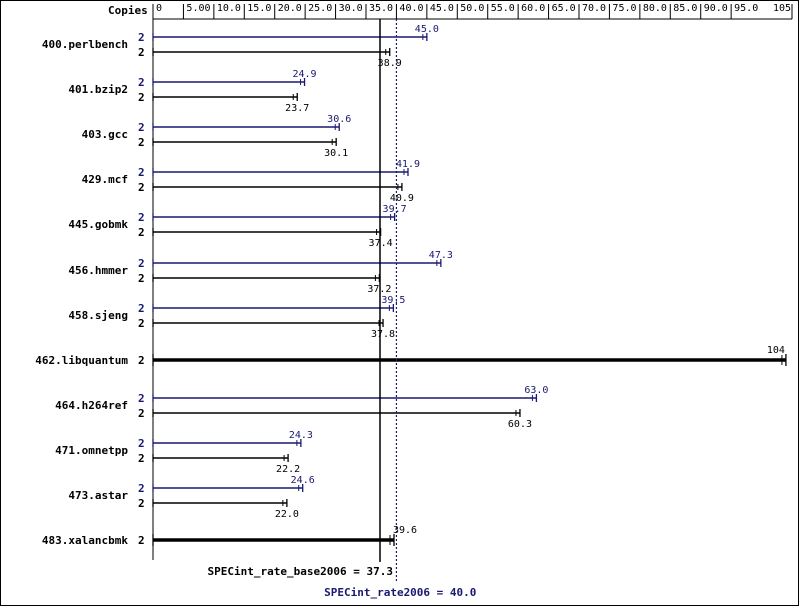 The width and height of the screenshot is (799, 606). What do you see at coordinates (746, 8) in the screenshot?
I see `x-tick-label: 95.0` at bounding box center [746, 8].